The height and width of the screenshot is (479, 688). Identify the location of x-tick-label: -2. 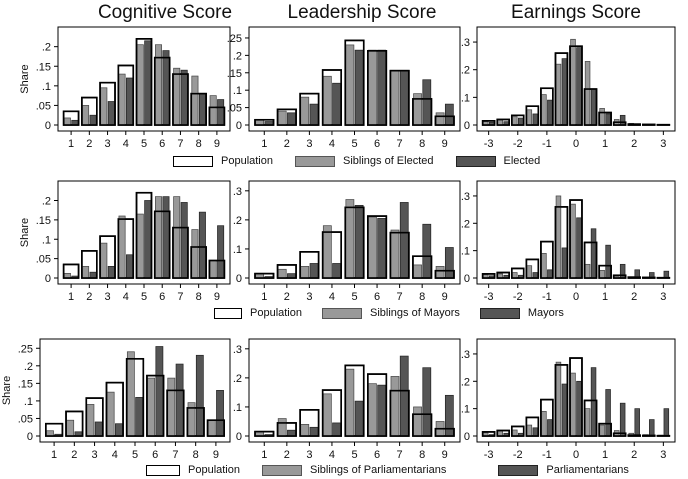
(518, 455).